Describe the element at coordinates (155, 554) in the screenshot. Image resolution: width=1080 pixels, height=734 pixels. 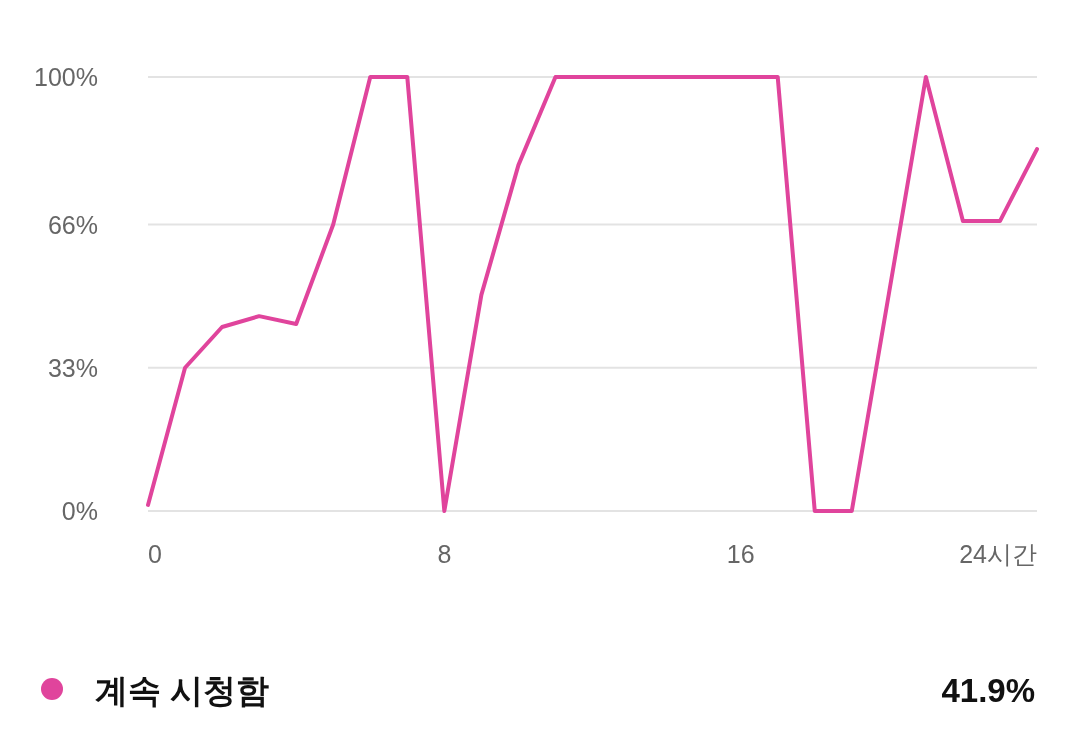
I see `x-tick-label: 0` at that location.